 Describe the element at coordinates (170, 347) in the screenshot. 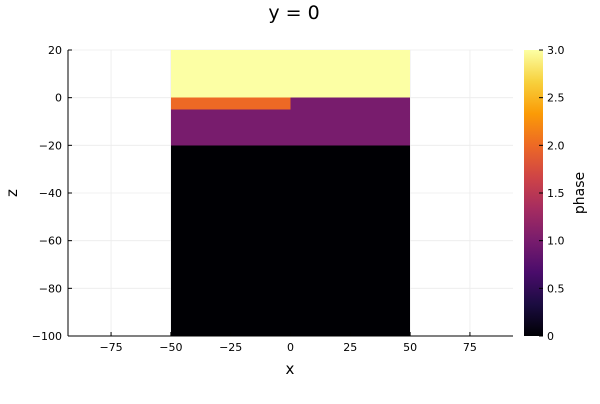

I see `x-tick-label: −50` at that location.